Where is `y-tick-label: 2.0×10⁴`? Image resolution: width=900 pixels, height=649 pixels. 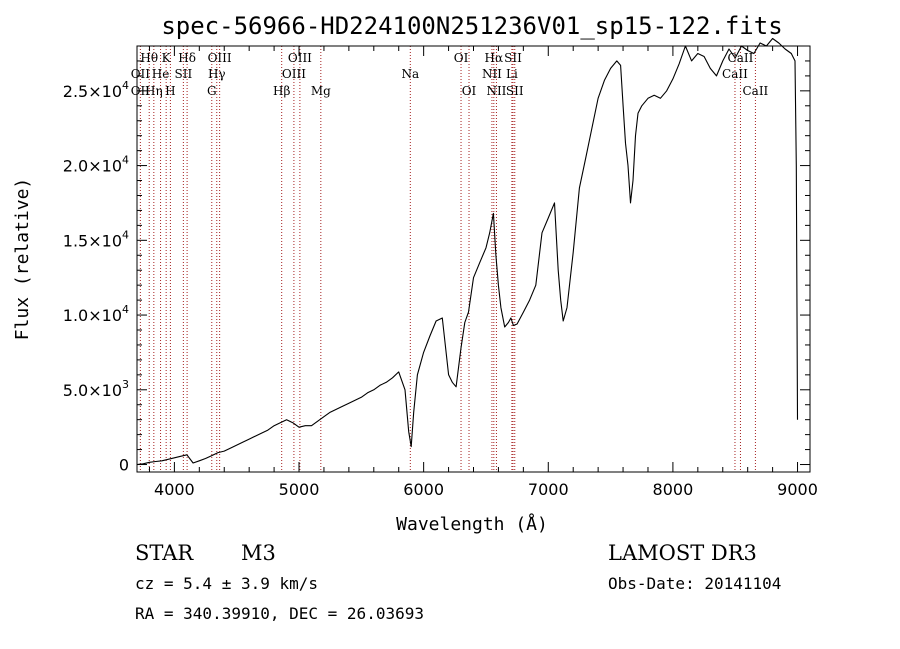 y-tick-label: 2.0×10⁴ is located at coordinates (96, 165).